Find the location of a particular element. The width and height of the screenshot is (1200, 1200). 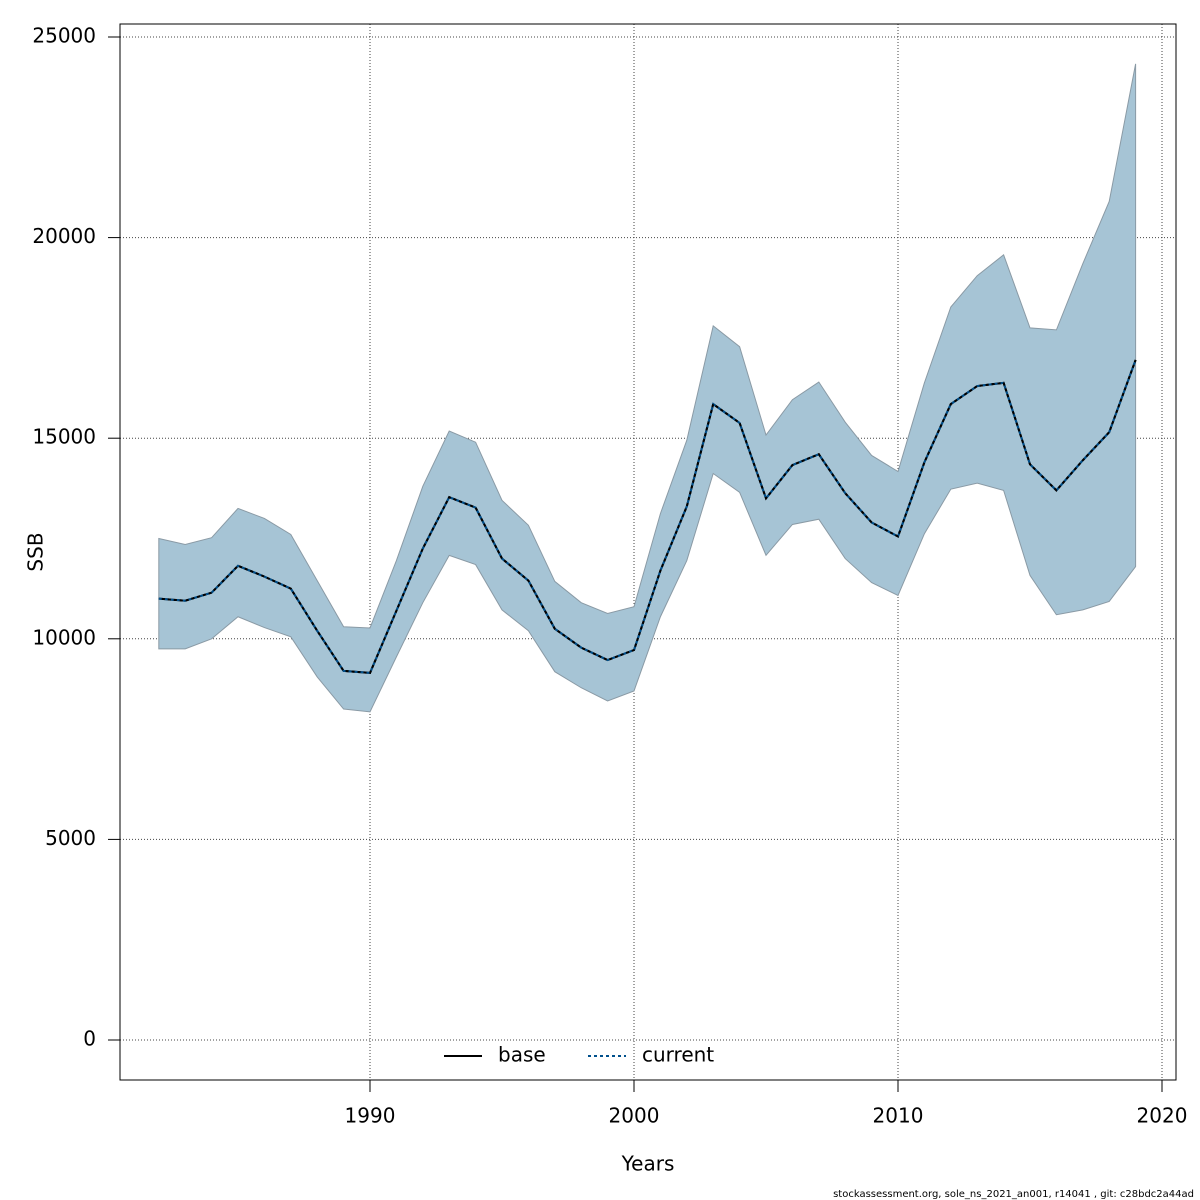

legend-label: base is located at coordinates (522, 1055).